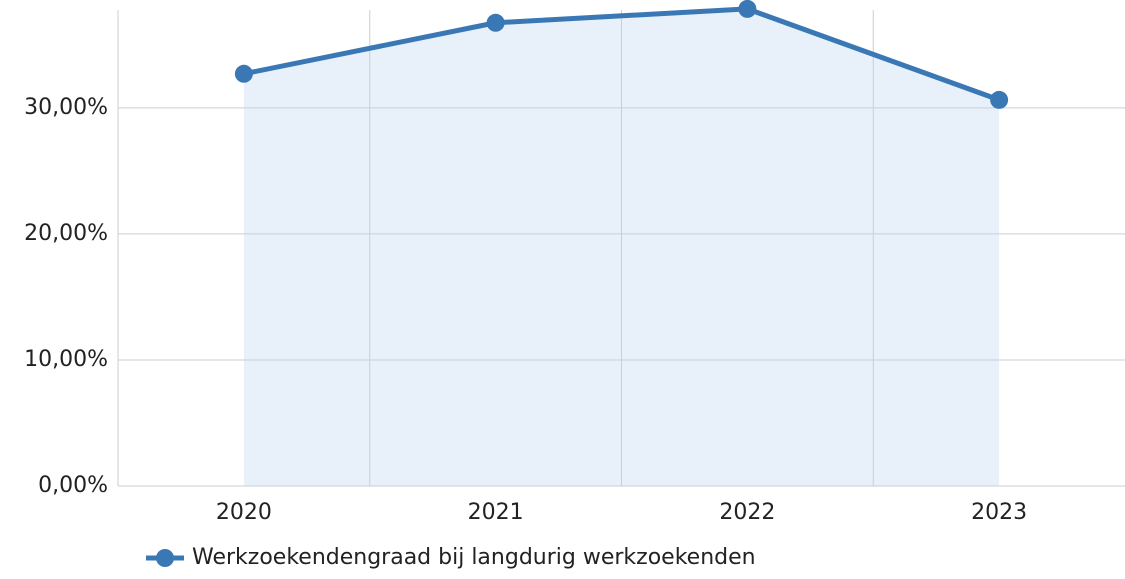 The width and height of the screenshot is (1125, 579). I want to click on line, so click(621, 54).